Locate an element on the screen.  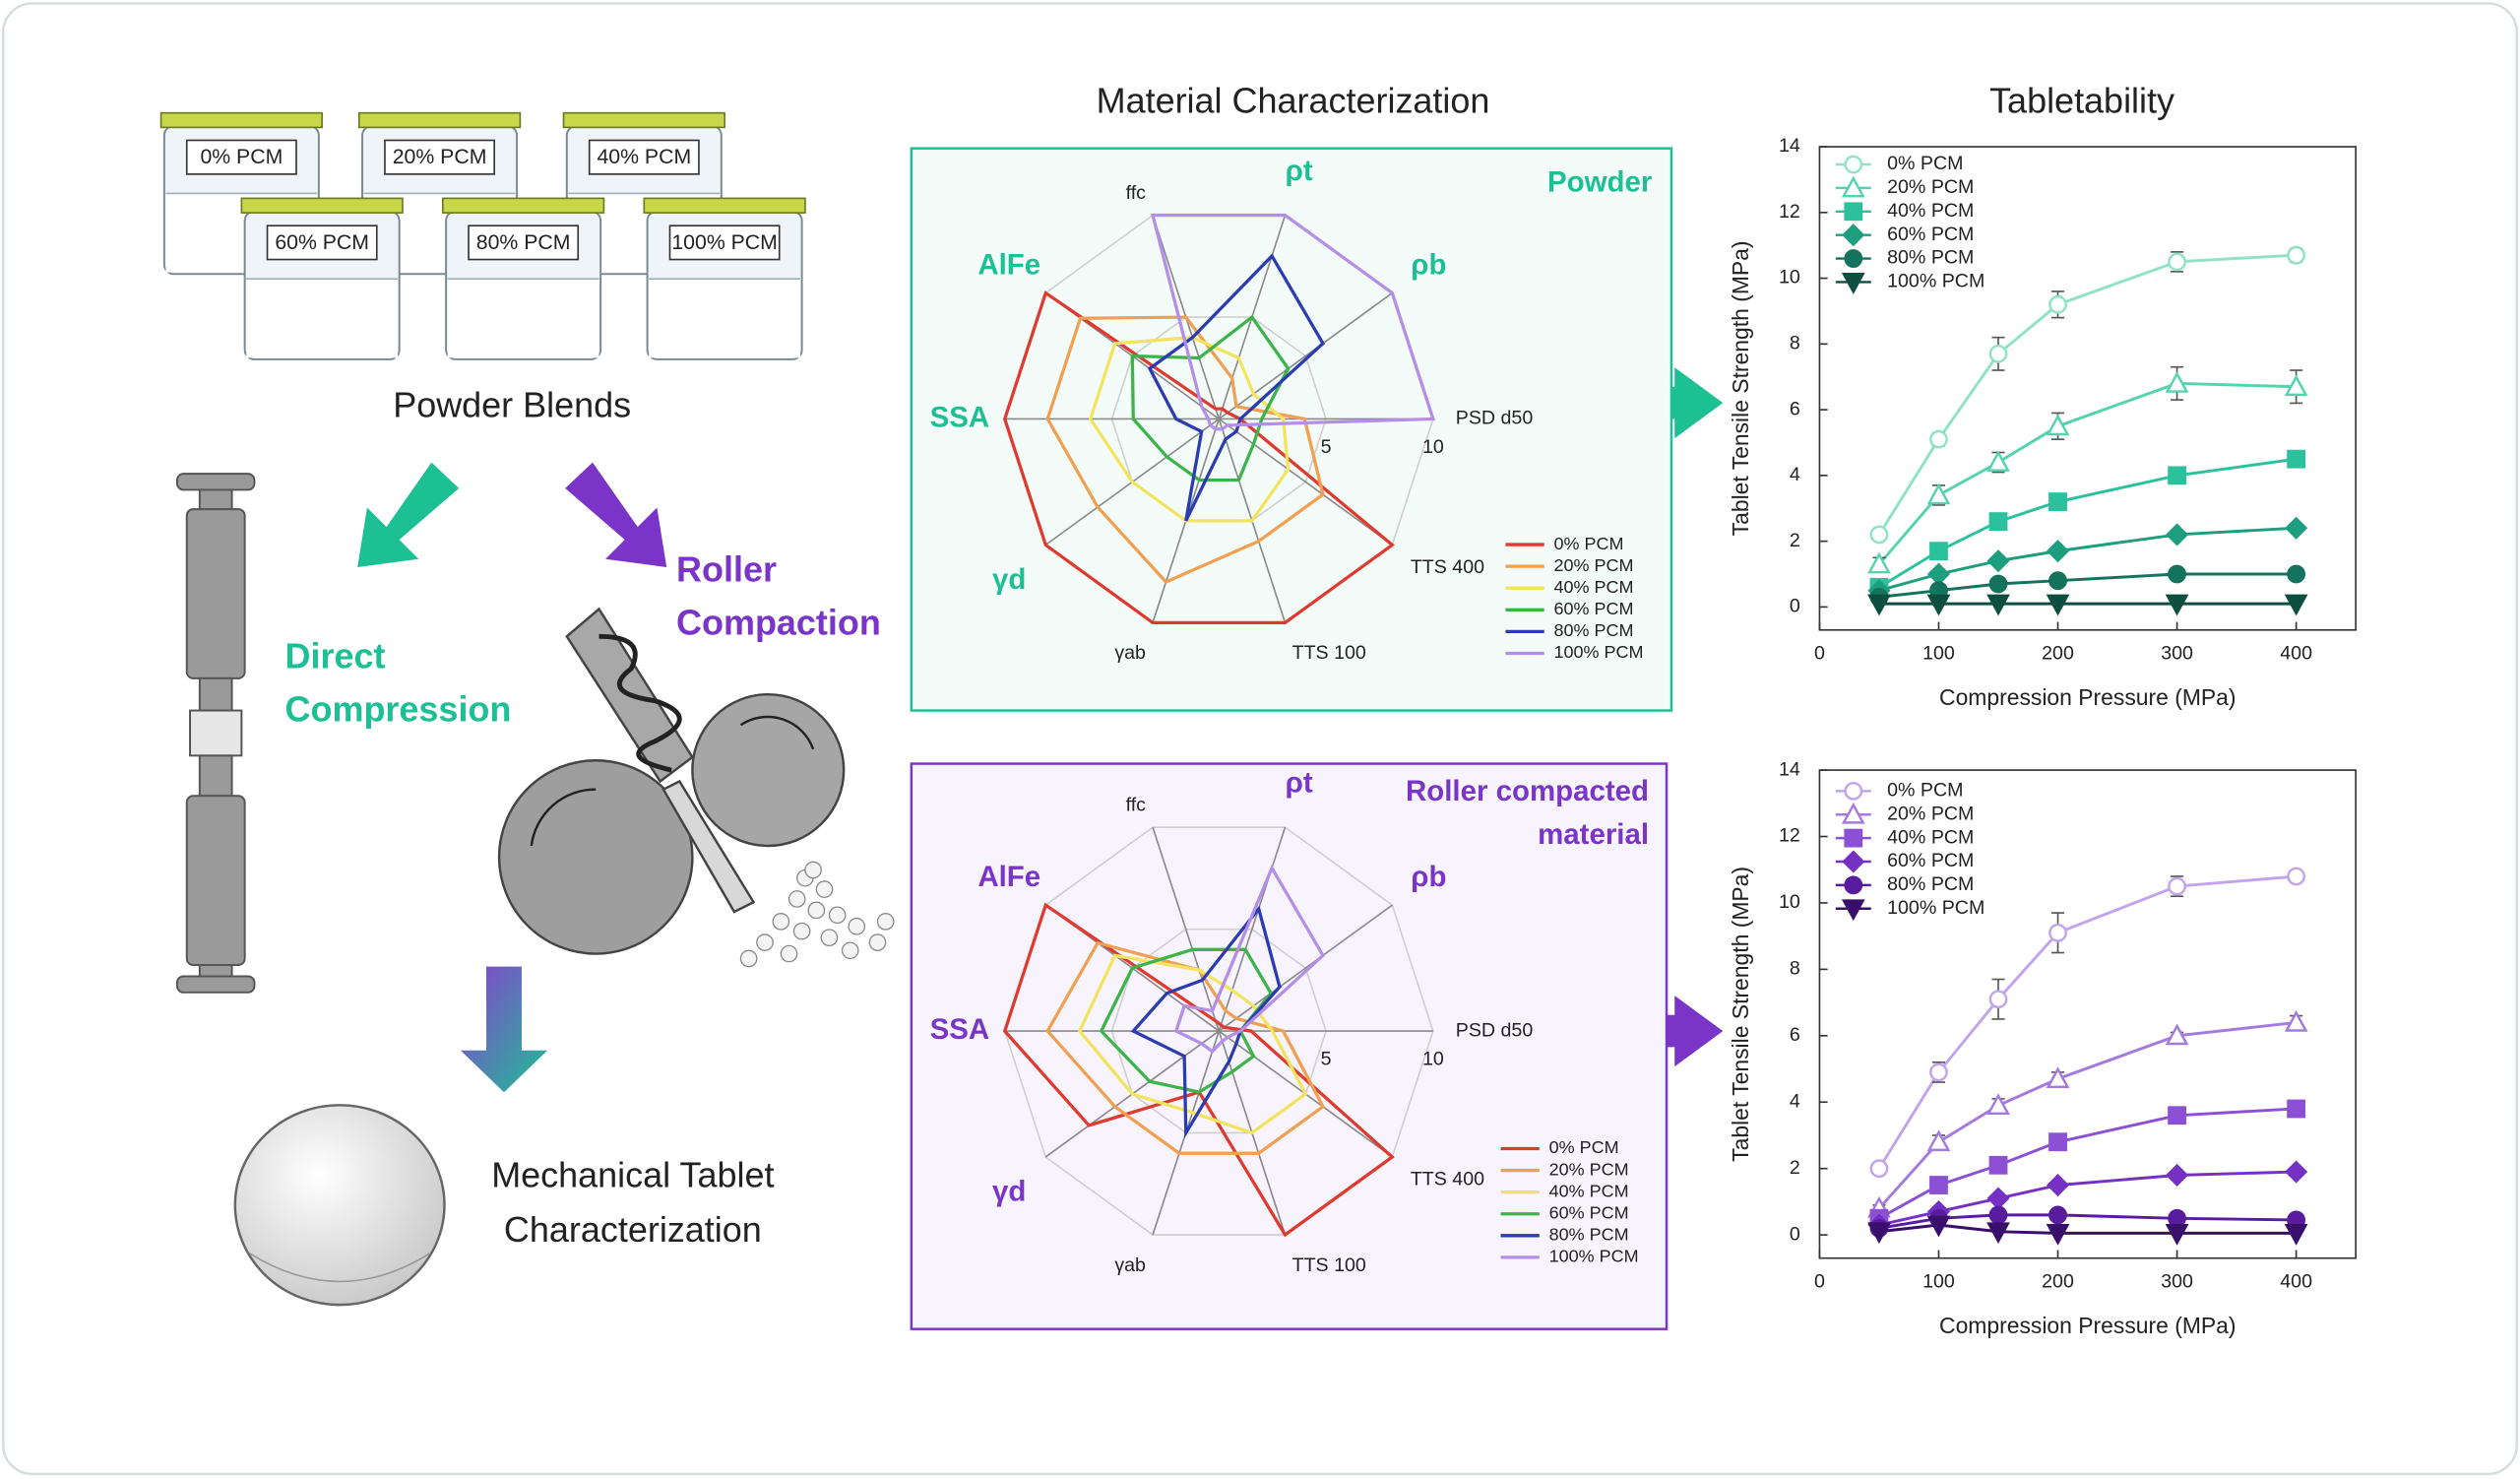
jar-label: 60% PCM is located at coordinates (322, 242).